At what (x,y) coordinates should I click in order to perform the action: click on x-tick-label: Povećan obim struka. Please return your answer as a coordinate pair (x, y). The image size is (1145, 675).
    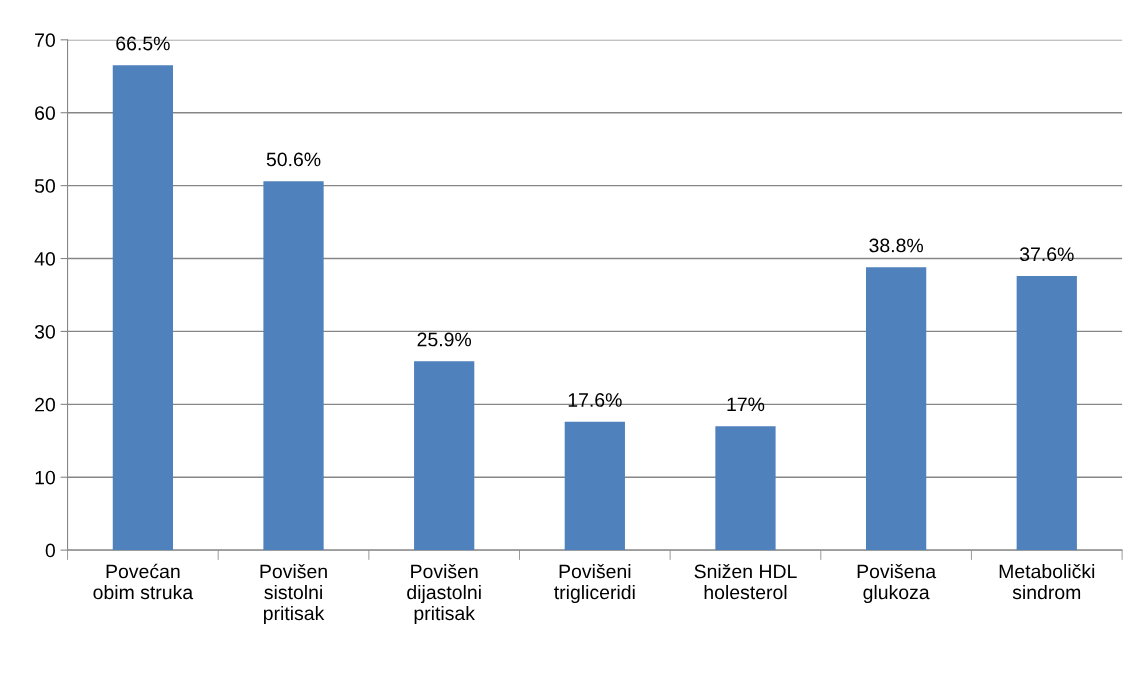
    Looking at the image, I should click on (143, 581).